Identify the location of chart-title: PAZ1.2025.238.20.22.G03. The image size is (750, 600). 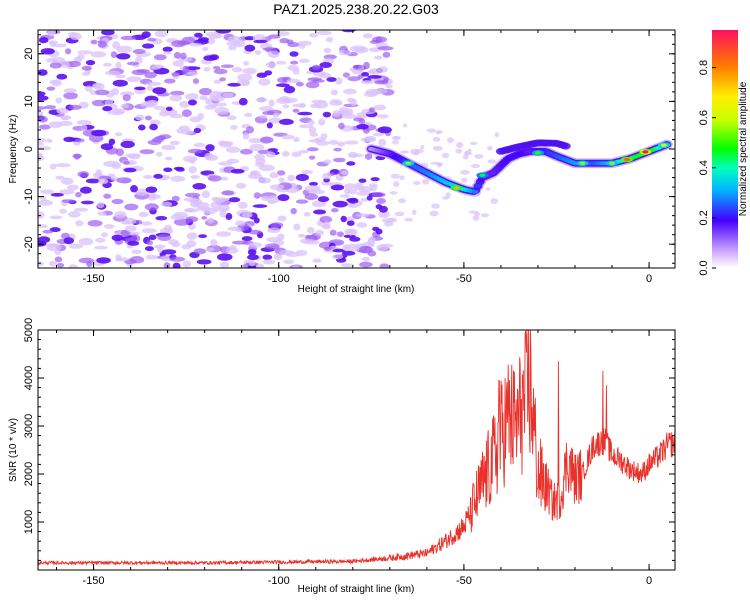
(356, 9).